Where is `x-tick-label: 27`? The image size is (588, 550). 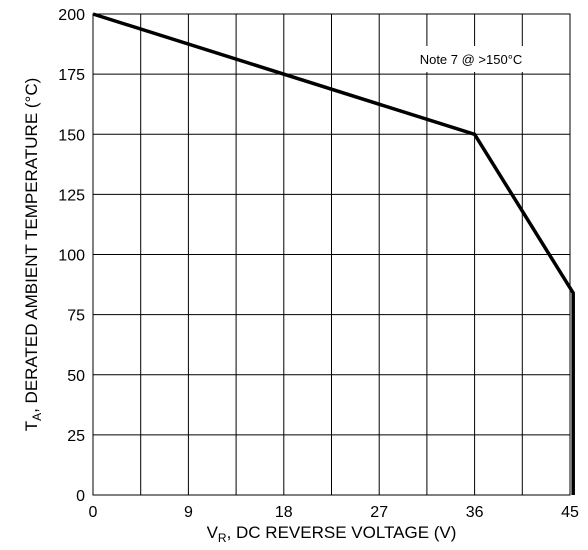
x-tick-label: 27 is located at coordinates (379, 512).